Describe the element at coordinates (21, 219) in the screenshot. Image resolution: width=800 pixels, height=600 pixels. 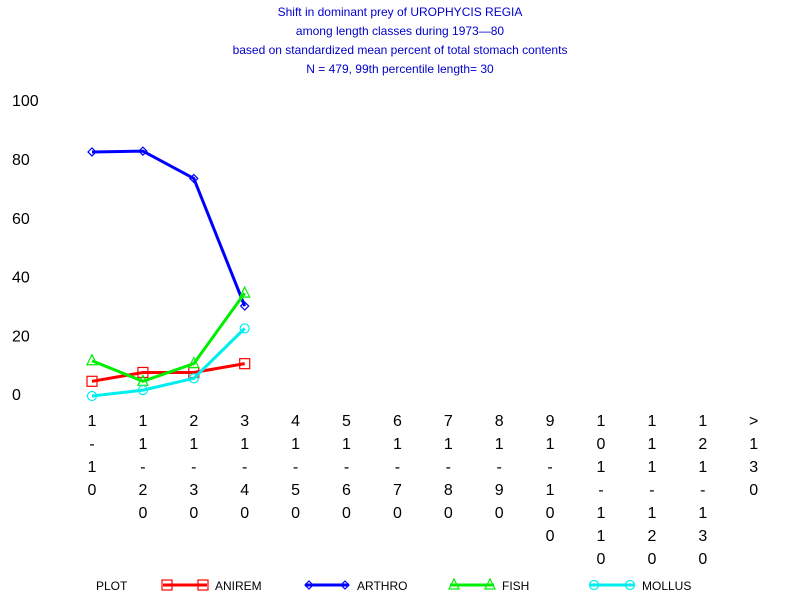
I see `y-tick-label: 60` at that location.